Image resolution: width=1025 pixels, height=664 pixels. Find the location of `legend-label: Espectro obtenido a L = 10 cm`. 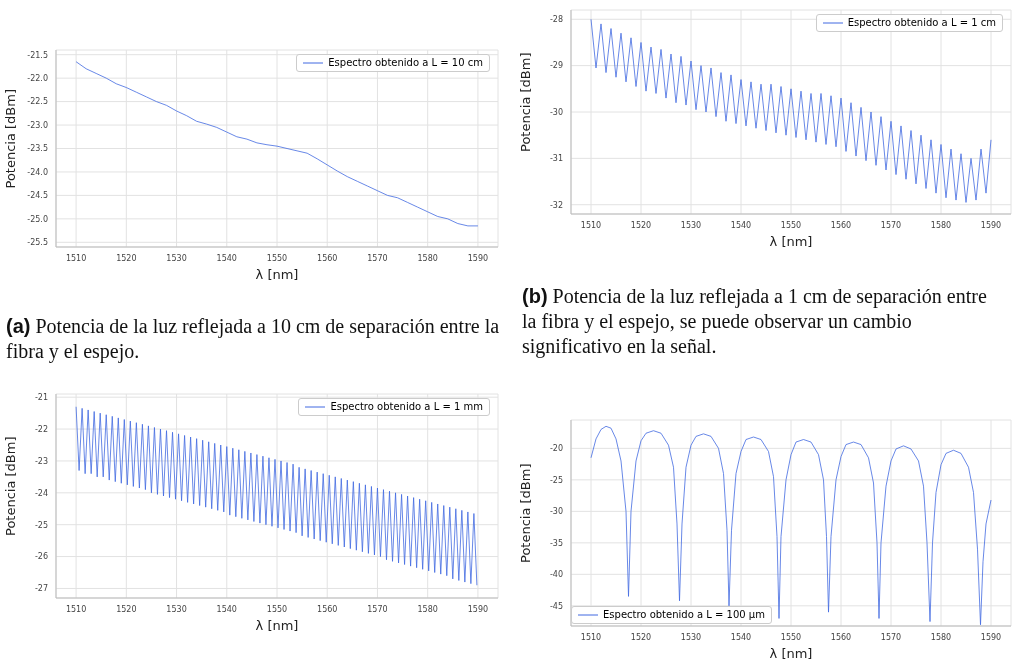

legend-label: Espectro obtenido a L = 10 cm is located at coordinates (405, 63).